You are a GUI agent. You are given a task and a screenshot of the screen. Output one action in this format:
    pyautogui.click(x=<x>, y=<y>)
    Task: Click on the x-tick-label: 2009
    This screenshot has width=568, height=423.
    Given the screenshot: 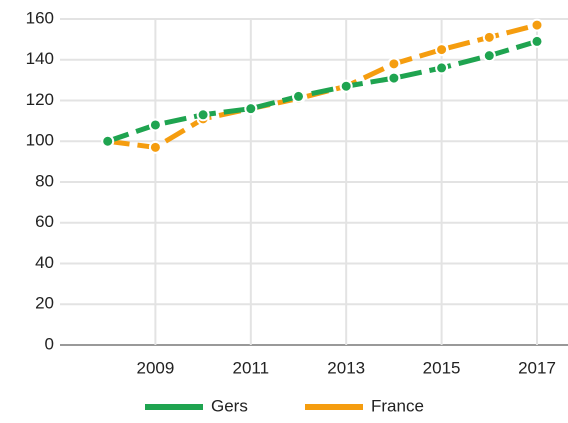 What is the action you would take?
    pyautogui.click(x=155, y=367)
    